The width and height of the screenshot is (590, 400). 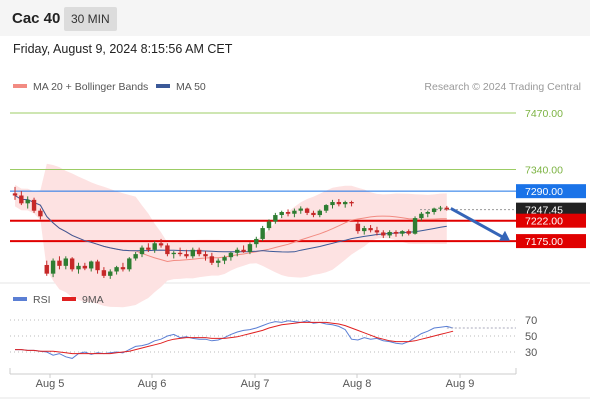 I want to click on rsi-pane: 70 50 30, so click(x=273, y=337).